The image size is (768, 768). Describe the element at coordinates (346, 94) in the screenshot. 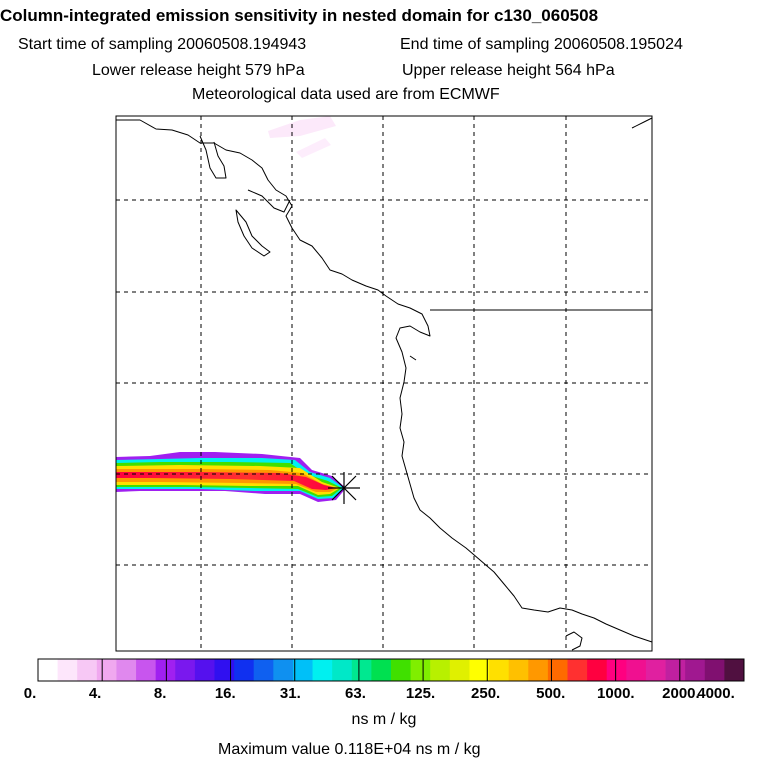

I see `met-data-label: Meteorological data used are from ECMWF` at that location.